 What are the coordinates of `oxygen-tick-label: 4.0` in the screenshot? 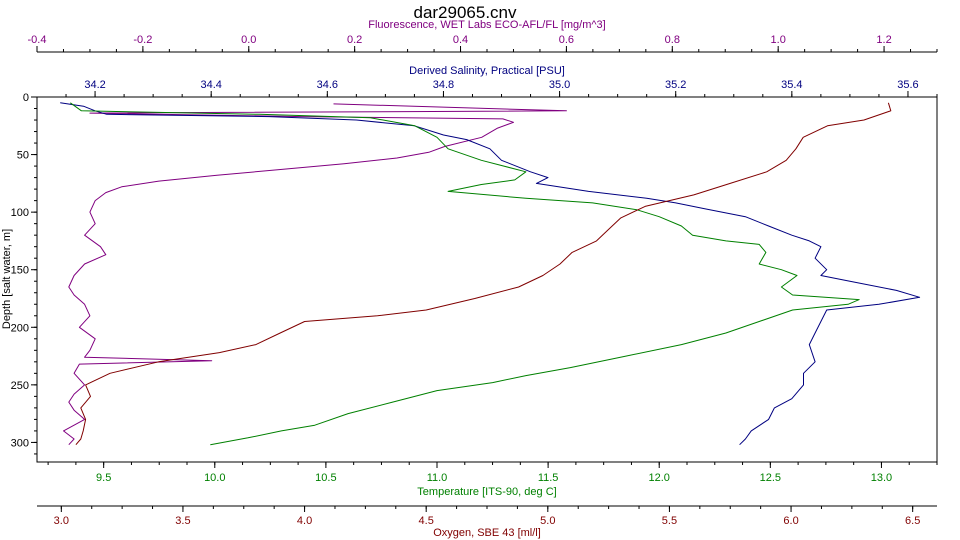 It's located at (304, 521).